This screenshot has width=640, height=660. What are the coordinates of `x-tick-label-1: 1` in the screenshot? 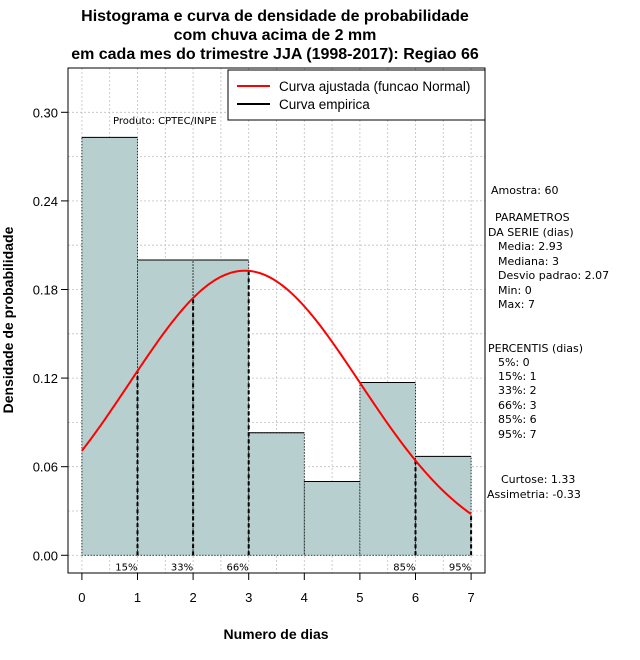 It's located at (137, 597).